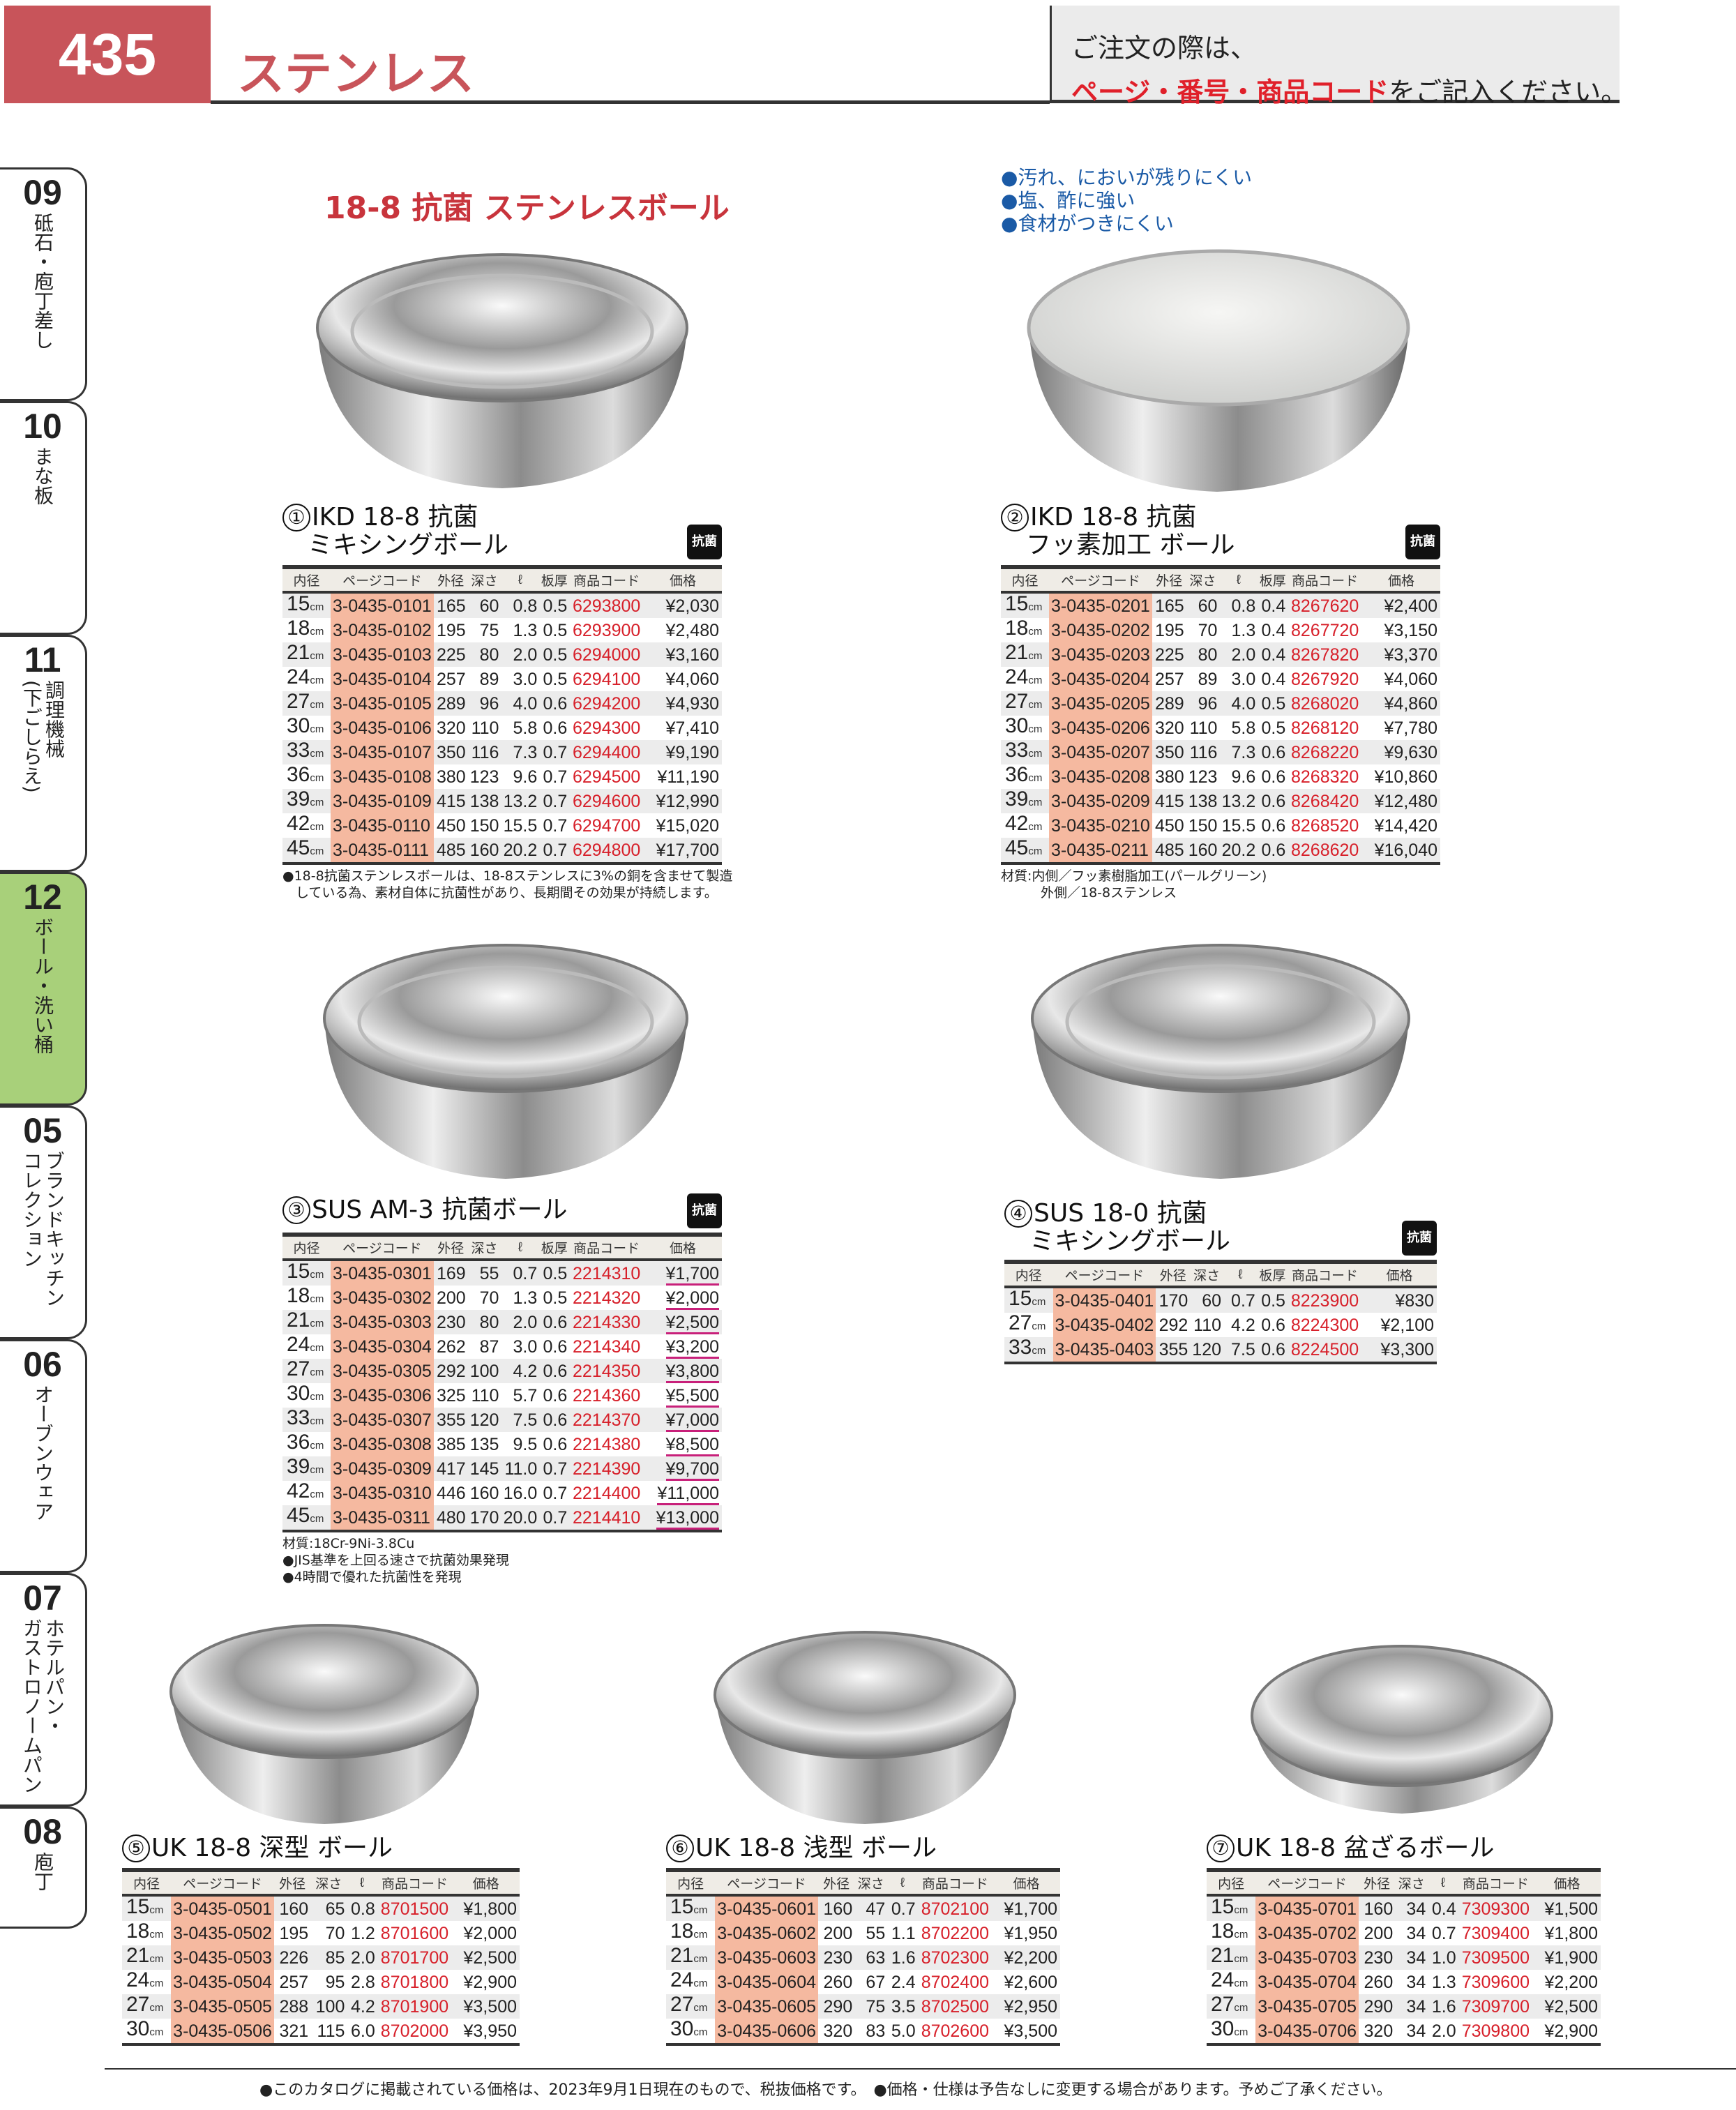 This screenshot has width=1736, height=2110. Describe the element at coordinates (520, 703) in the screenshot. I see `spec-cell: 4.0` at that location.